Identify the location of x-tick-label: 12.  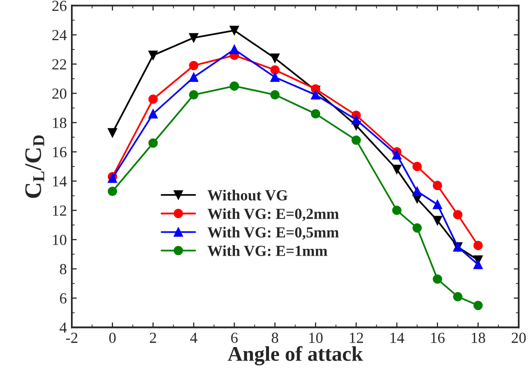
(356, 337).